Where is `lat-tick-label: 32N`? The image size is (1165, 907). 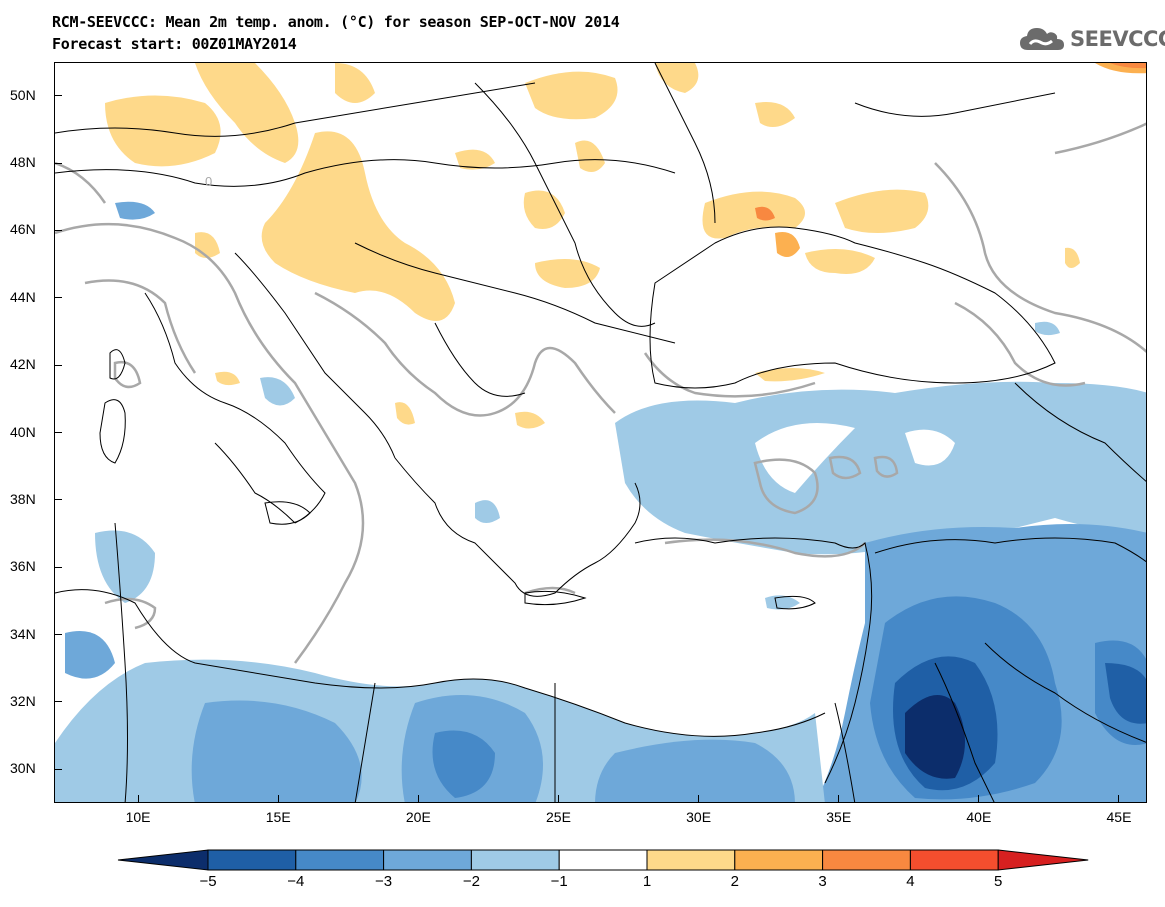 lat-tick-label: 32N is located at coordinates (23, 700).